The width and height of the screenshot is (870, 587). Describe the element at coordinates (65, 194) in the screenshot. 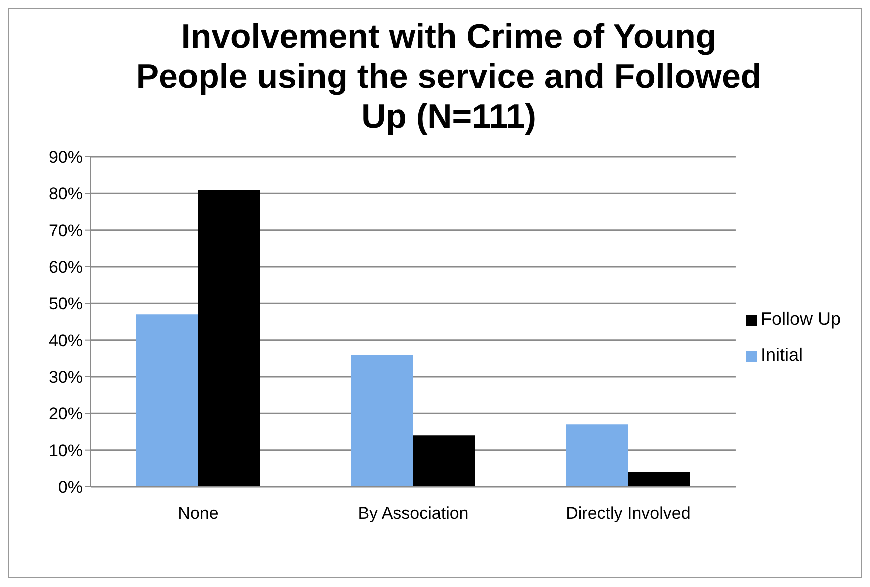

I see `y-tick-label: 80%` at that location.